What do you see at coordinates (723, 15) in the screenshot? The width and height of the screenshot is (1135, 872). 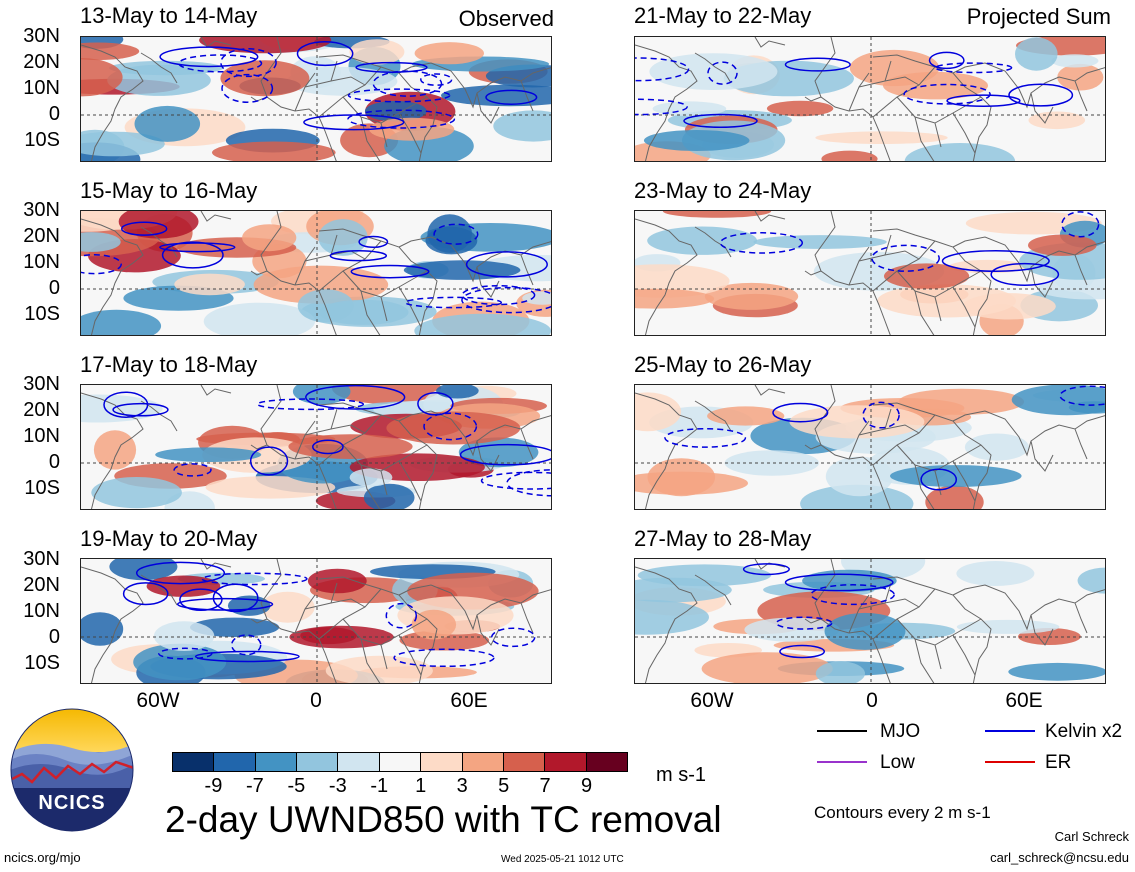 I see `panel-title-5: 21-May to 22-May` at bounding box center [723, 15].